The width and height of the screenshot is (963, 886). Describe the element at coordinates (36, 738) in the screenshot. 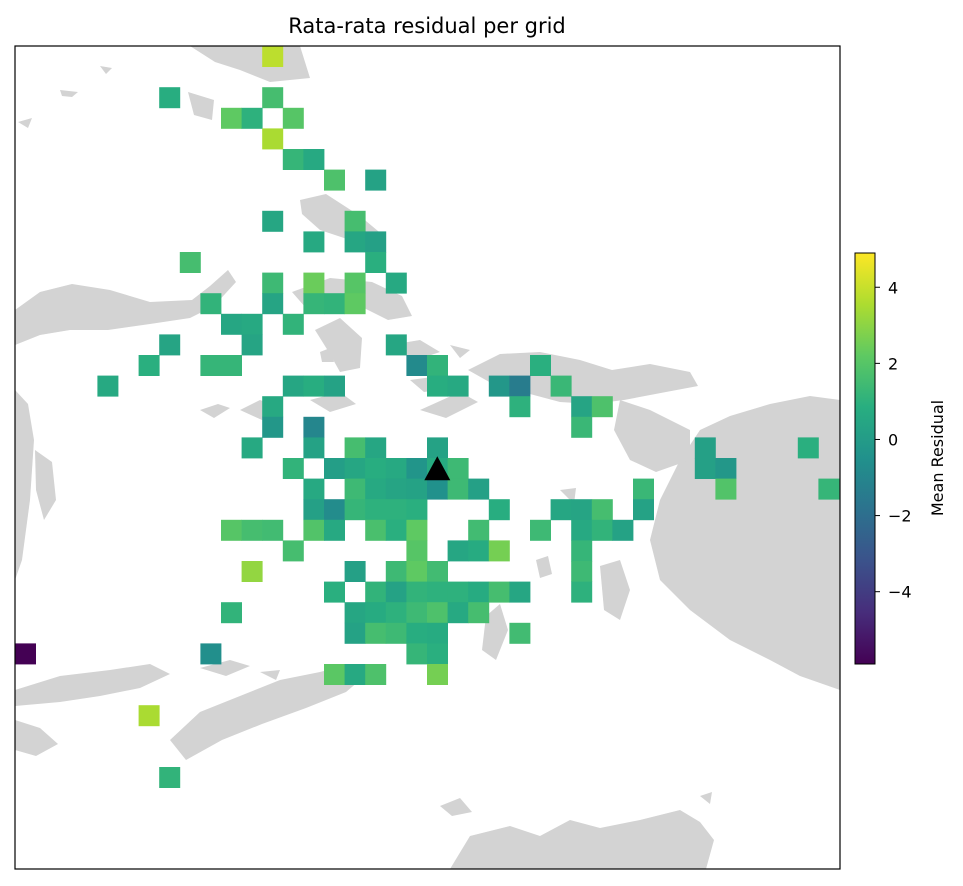

I see `land-sumba` at that location.